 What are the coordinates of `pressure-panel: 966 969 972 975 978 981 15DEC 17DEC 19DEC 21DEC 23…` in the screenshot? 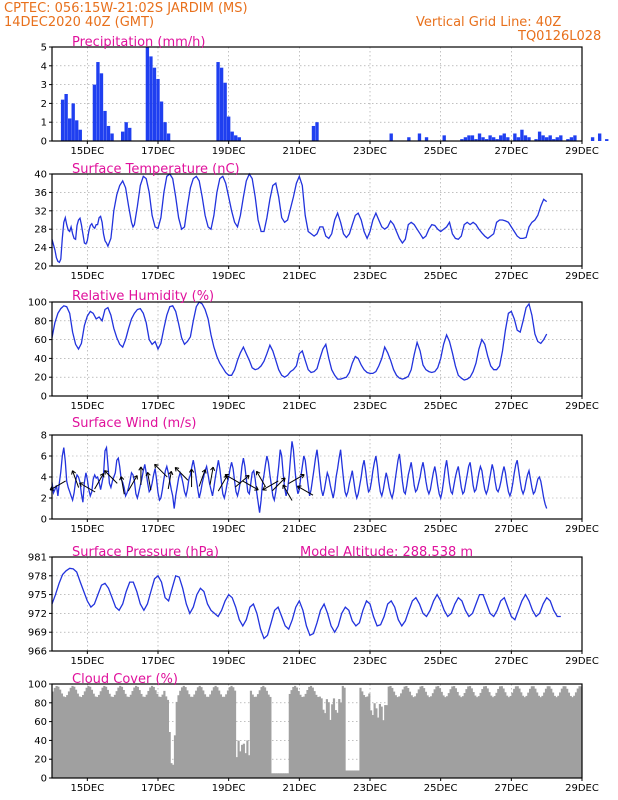 It's located at (313, 606).